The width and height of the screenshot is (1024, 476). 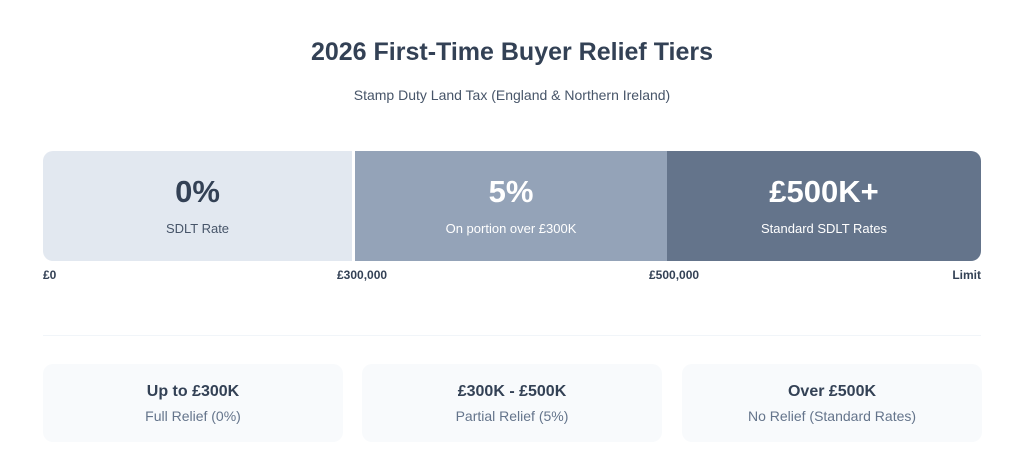 I want to click on card-heading: £300K - £500K, so click(x=512, y=391).